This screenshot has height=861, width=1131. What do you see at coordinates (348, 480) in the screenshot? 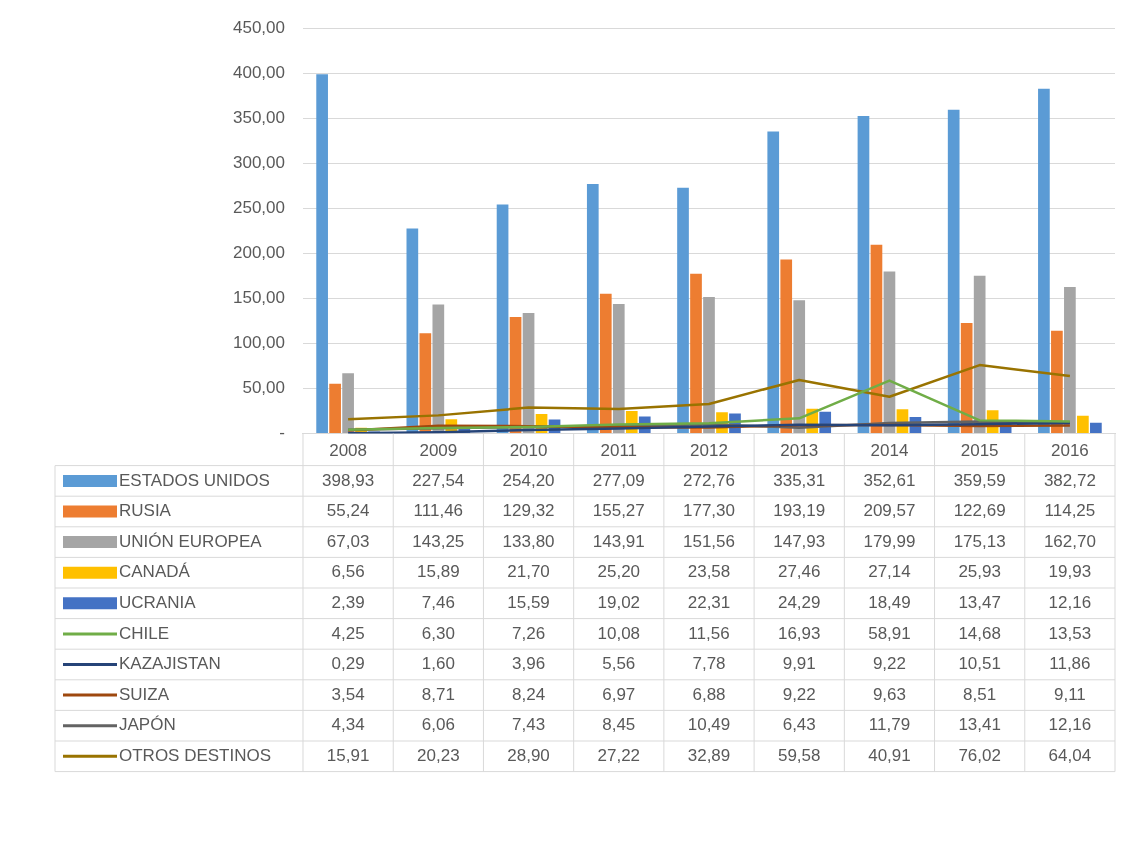
I see `data-label: 398,93` at bounding box center [348, 480].